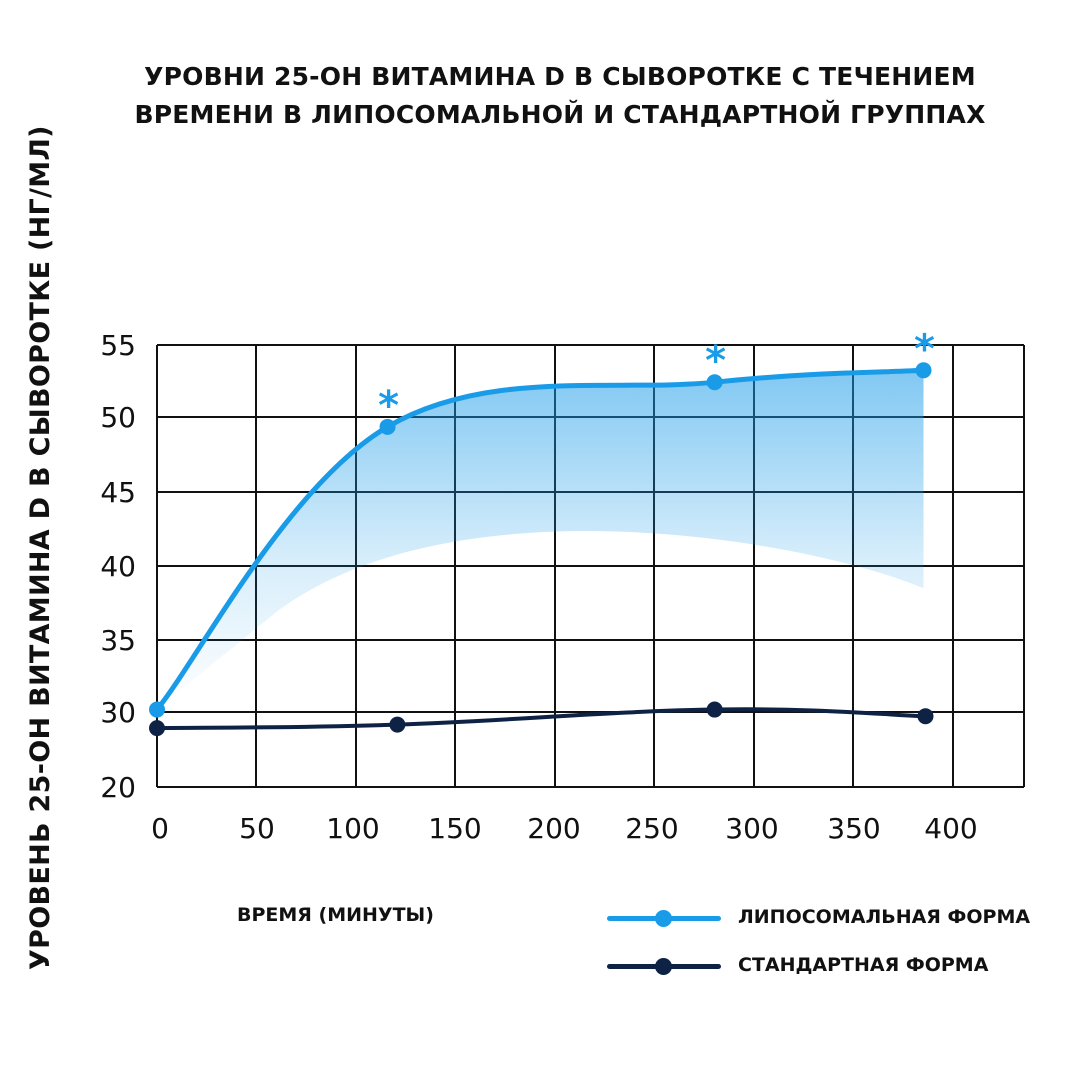 Image resolution: width=1080 pixels, height=1080 pixels. What do you see at coordinates (751, 828) in the screenshot?
I see `x-tick-label-300: 300` at bounding box center [751, 828].